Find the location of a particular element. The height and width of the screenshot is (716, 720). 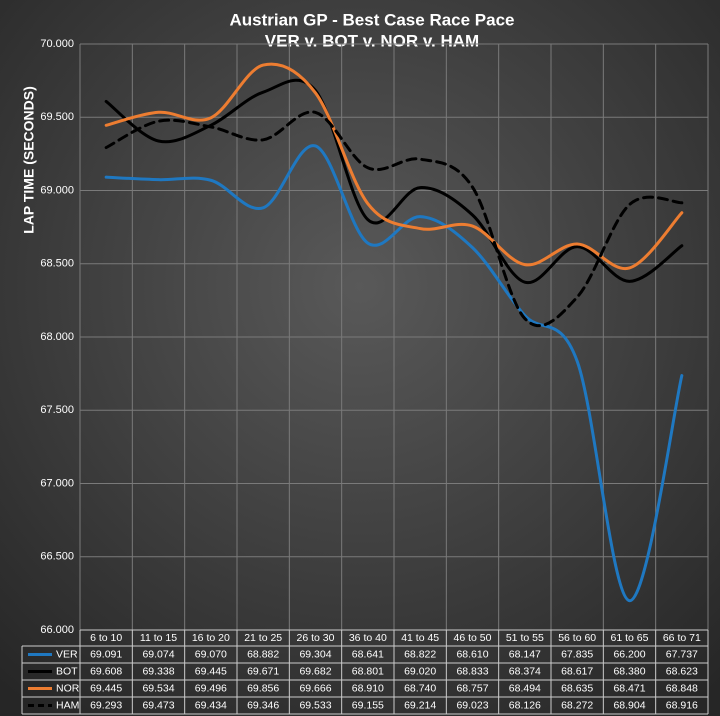

table-value: 69.023 is located at coordinates (472, 705).